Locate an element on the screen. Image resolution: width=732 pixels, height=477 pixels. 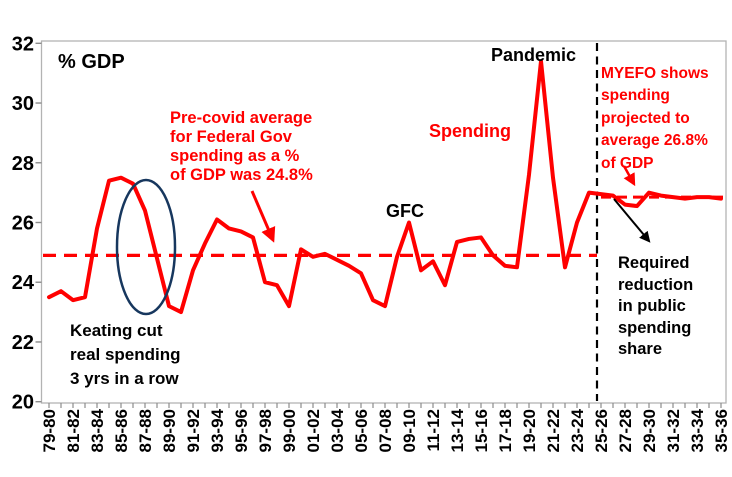
x-axis-label: 05-06 is located at coordinates (361, 430).